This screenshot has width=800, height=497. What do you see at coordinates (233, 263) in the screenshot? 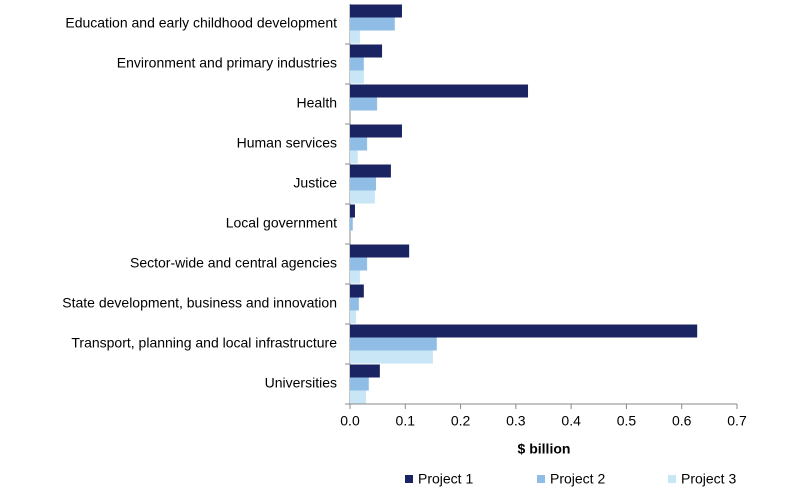
I see `y-tick-label: Sector-wide and central agencies` at bounding box center [233, 263].